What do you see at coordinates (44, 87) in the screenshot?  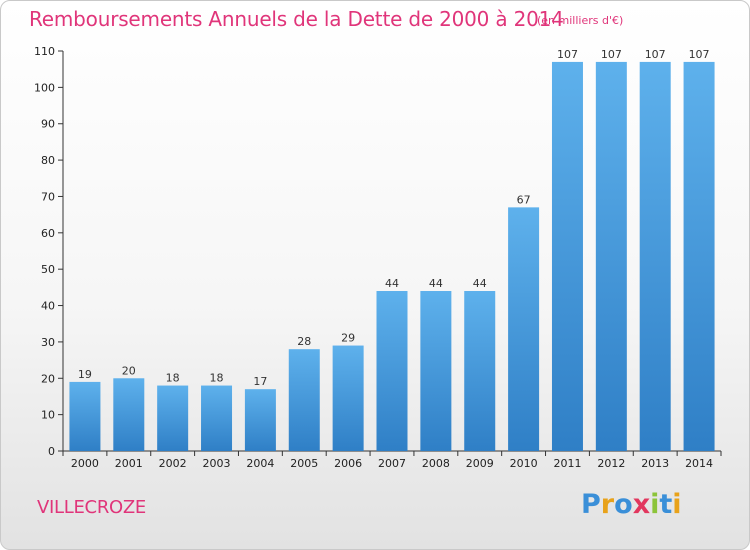 I see `y-tick-label: 100` at bounding box center [44, 87].